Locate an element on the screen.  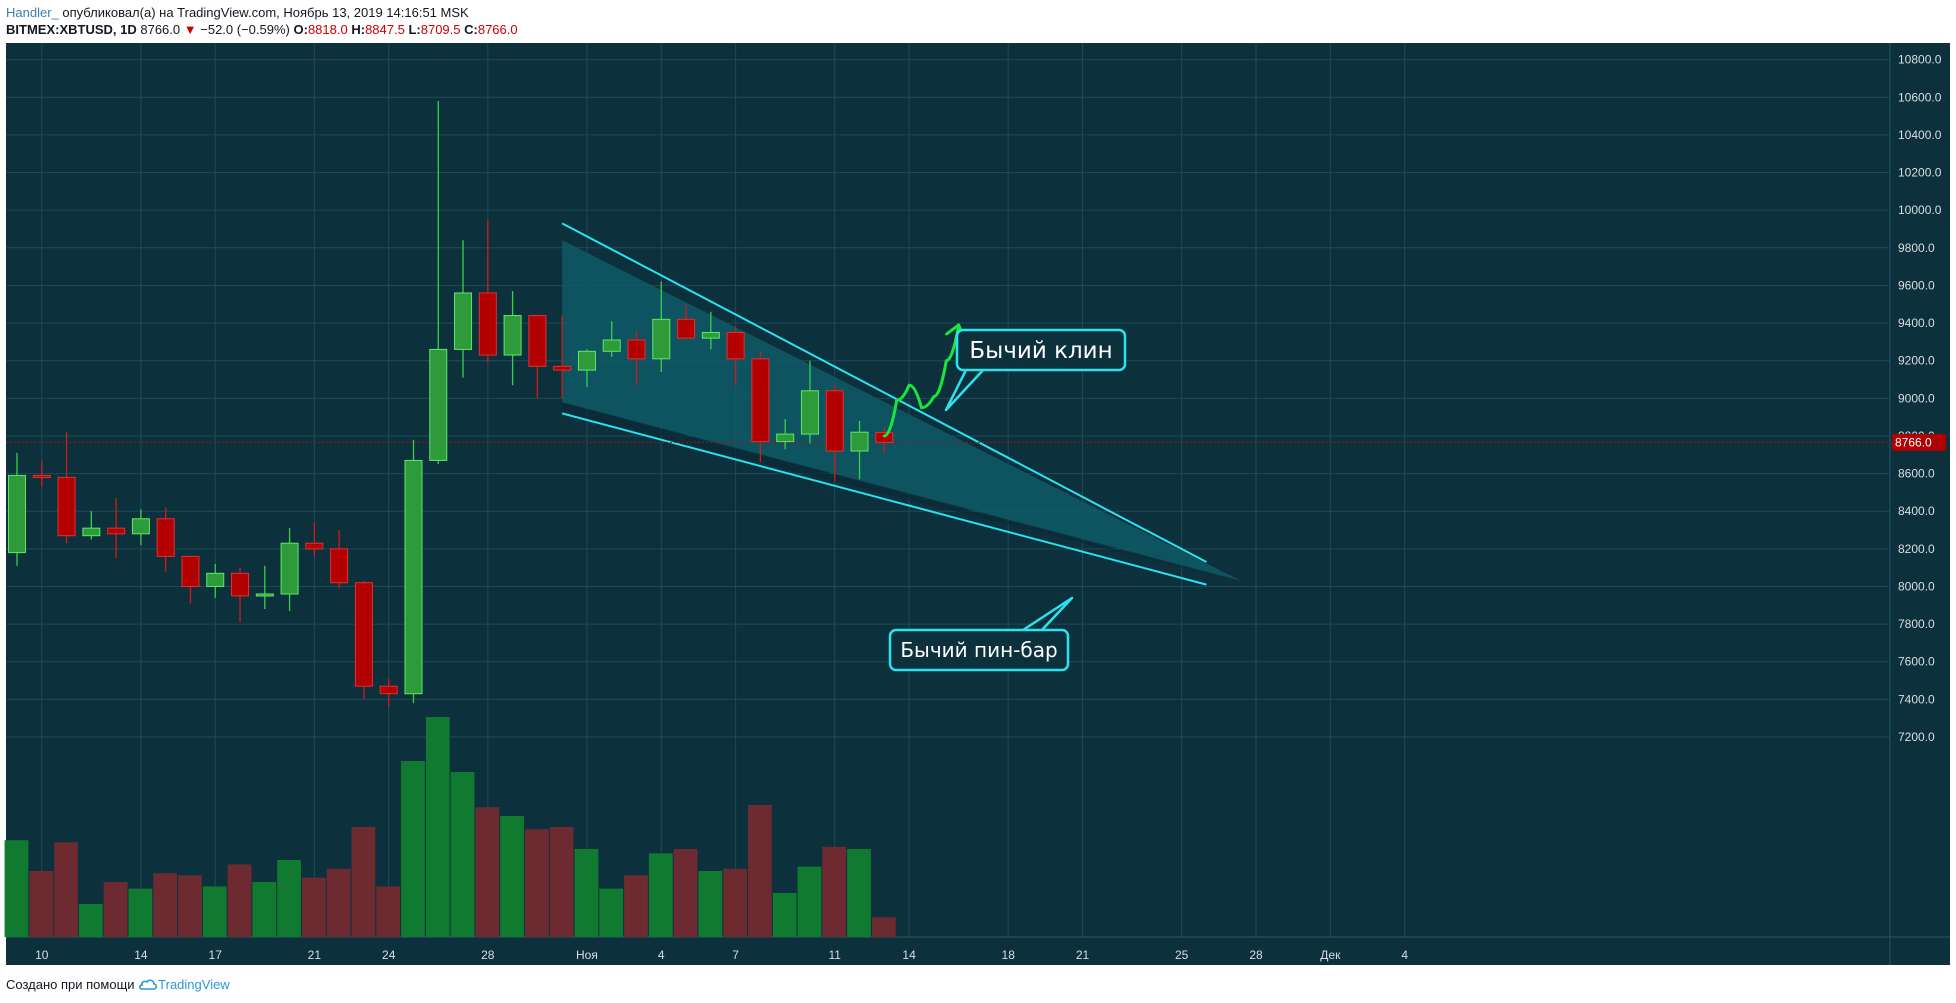
x-tick-label: 24 is located at coordinates (389, 955).